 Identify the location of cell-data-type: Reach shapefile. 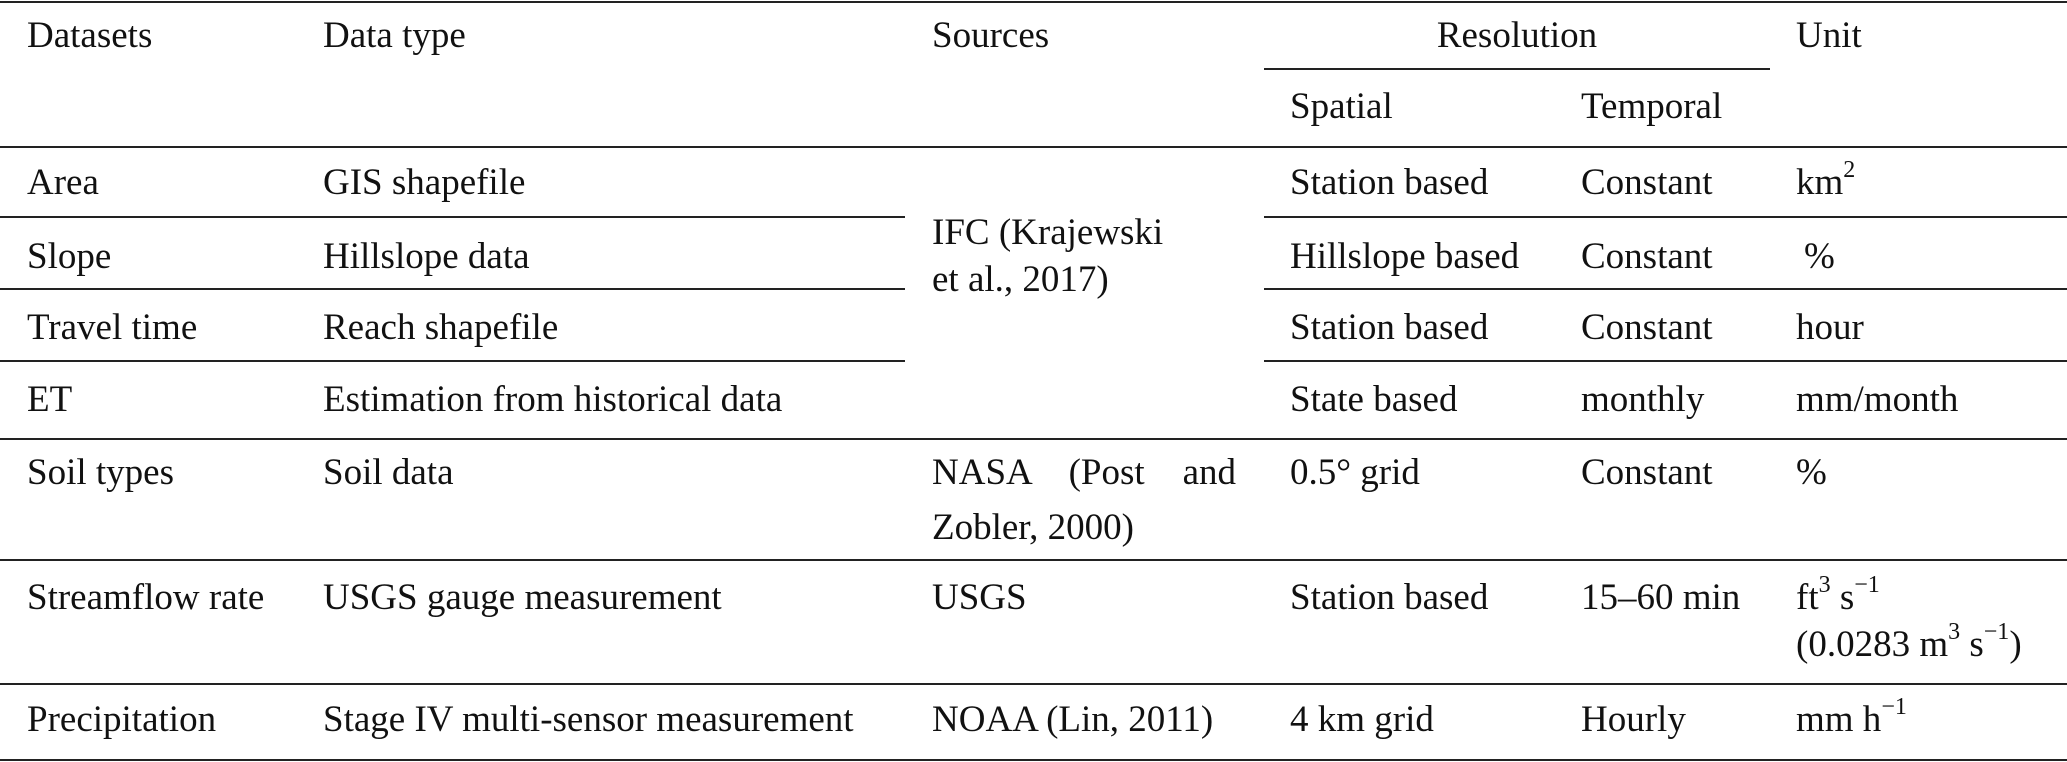
(441, 327).